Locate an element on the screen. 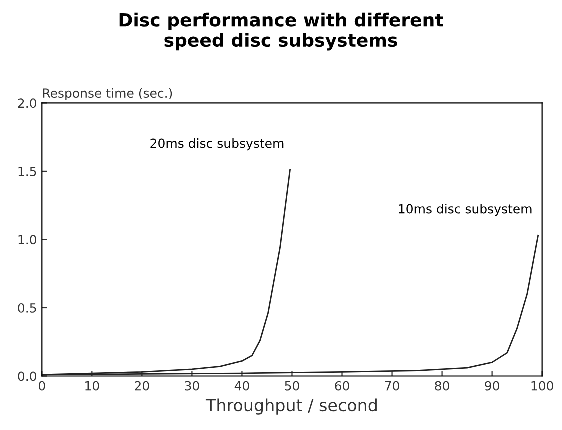  x-tick-label: 0 is located at coordinates (42, 386).